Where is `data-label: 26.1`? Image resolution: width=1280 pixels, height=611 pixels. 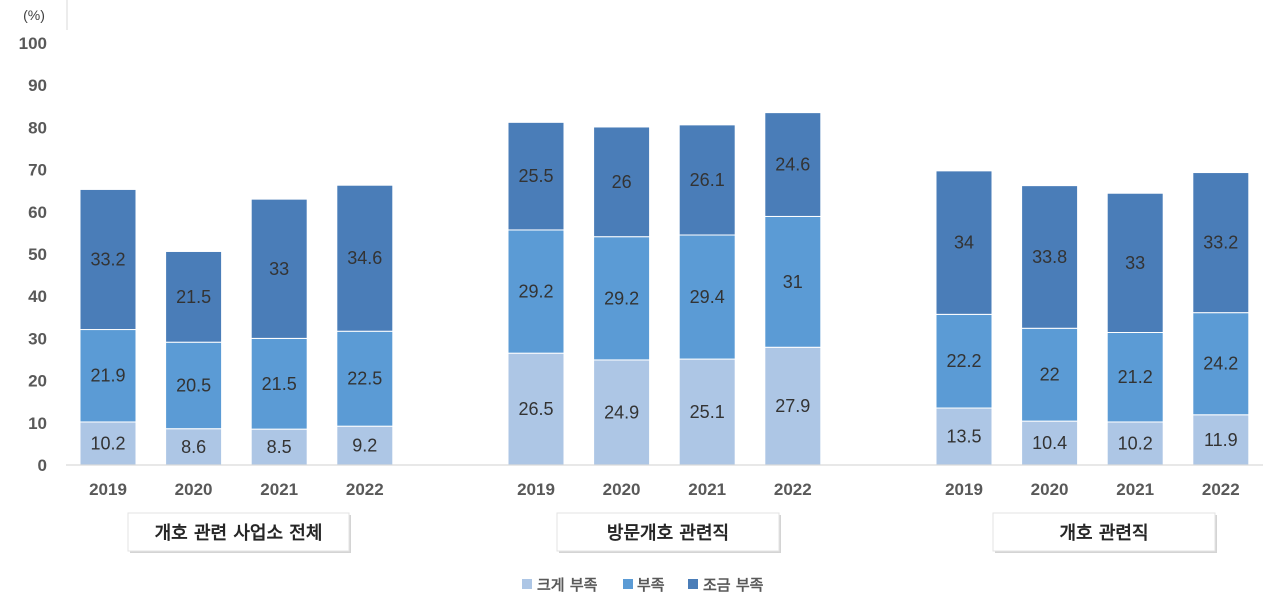
data-label: 26.1 is located at coordinates (707, 180).